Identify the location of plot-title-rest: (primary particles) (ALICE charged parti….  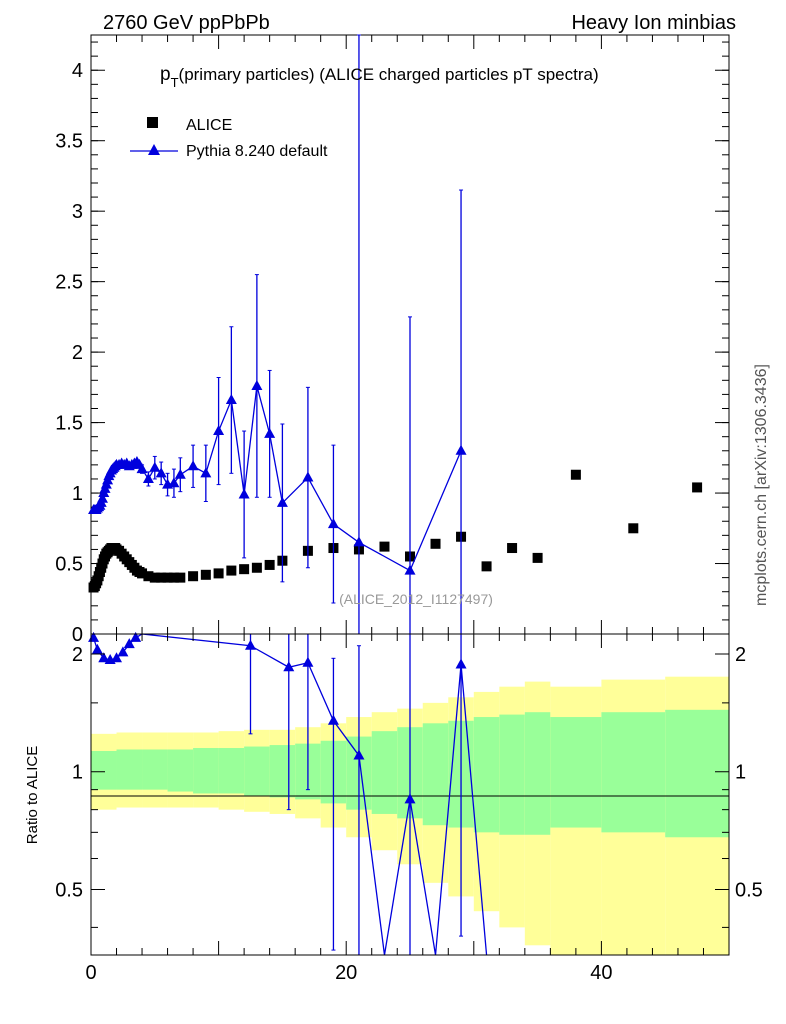
(389, 74).